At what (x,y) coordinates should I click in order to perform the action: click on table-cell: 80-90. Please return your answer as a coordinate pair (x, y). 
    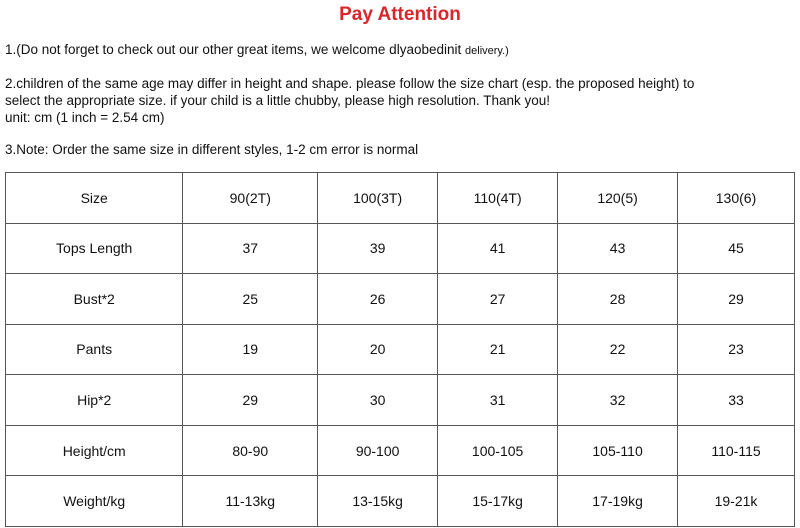
    Looking at the image, I should click on (250, 450).